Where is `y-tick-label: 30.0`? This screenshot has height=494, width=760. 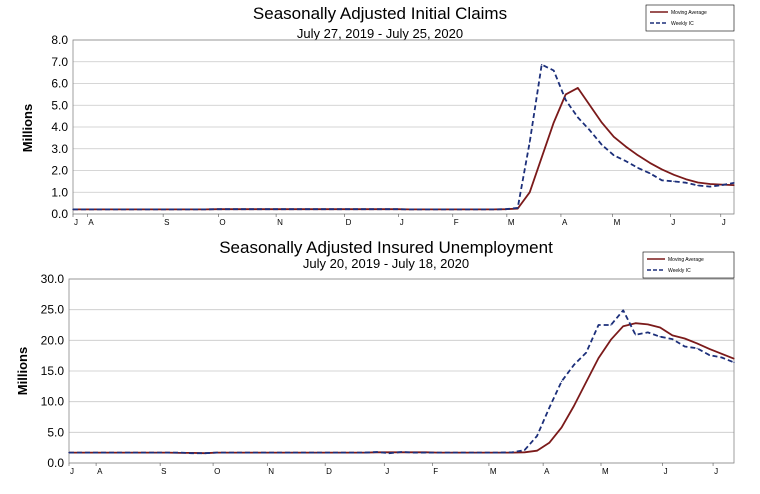 y-tick-label: 30.0 is located at coordinates (53, 279).